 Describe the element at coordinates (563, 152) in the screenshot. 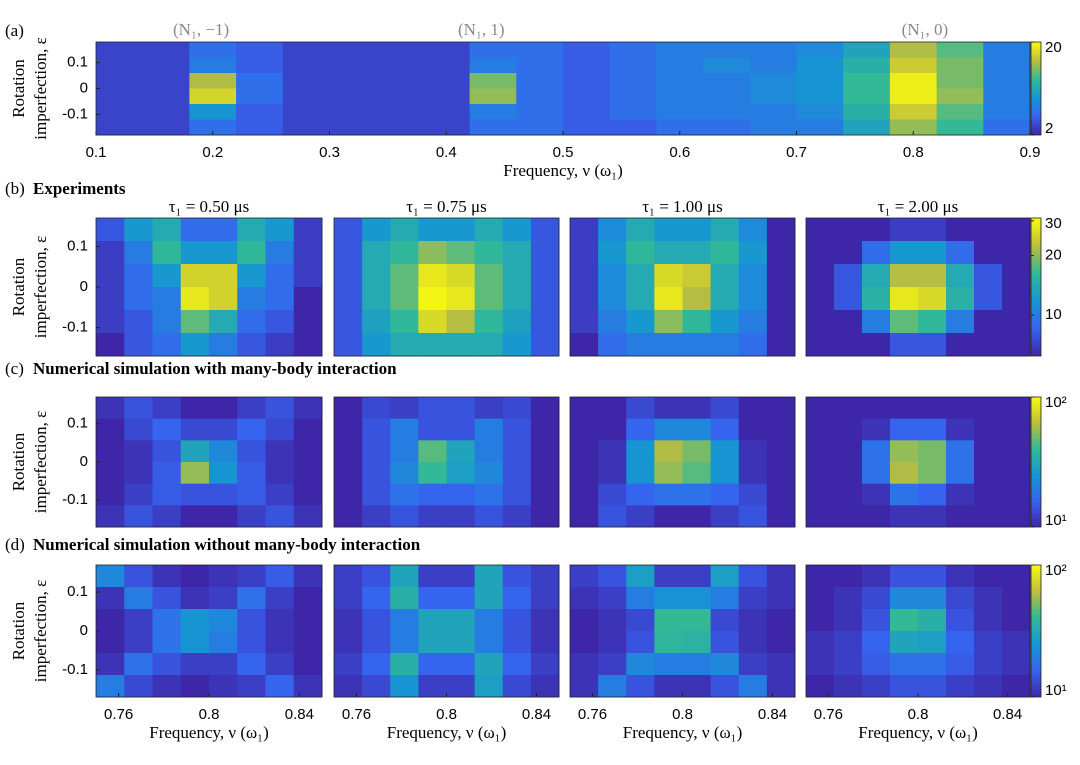

I see `x-tick-label: 0.5` at that location.